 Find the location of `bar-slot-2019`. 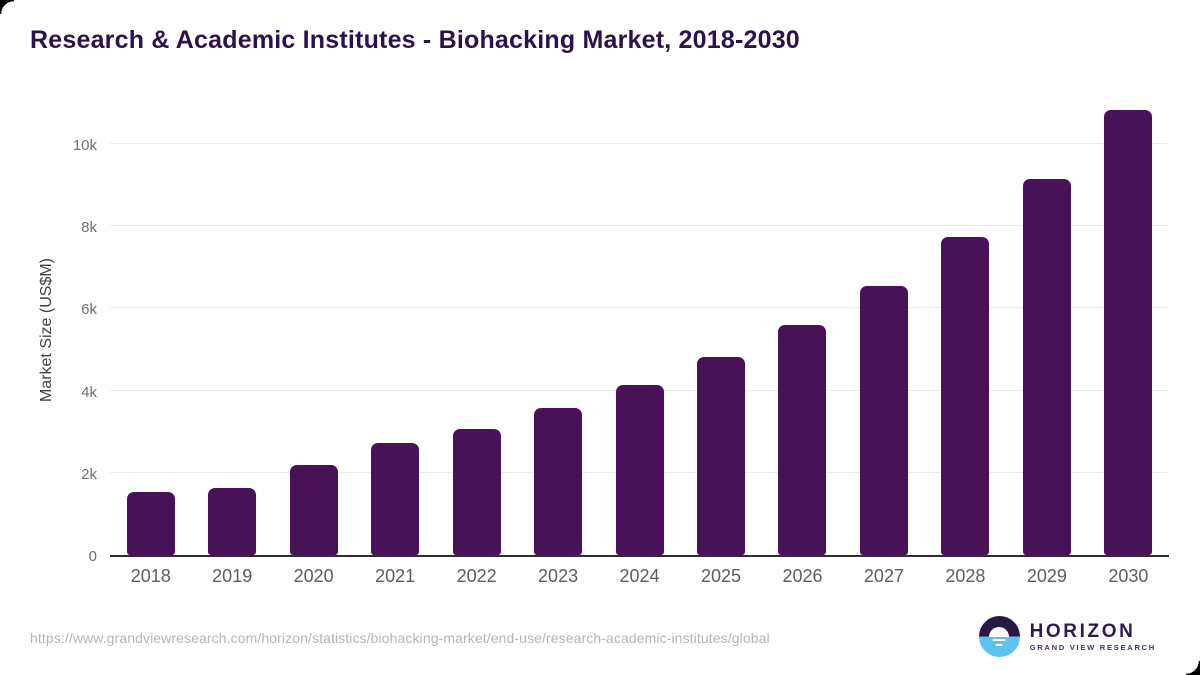

bar-slot-2019 is located at coordinates (231, 327).